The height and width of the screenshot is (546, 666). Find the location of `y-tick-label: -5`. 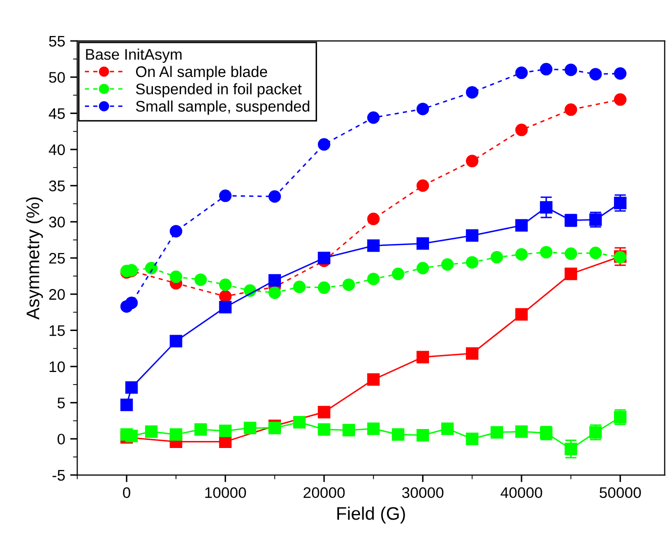

y-tick-label: -5 is located at coordinates (58, 475).